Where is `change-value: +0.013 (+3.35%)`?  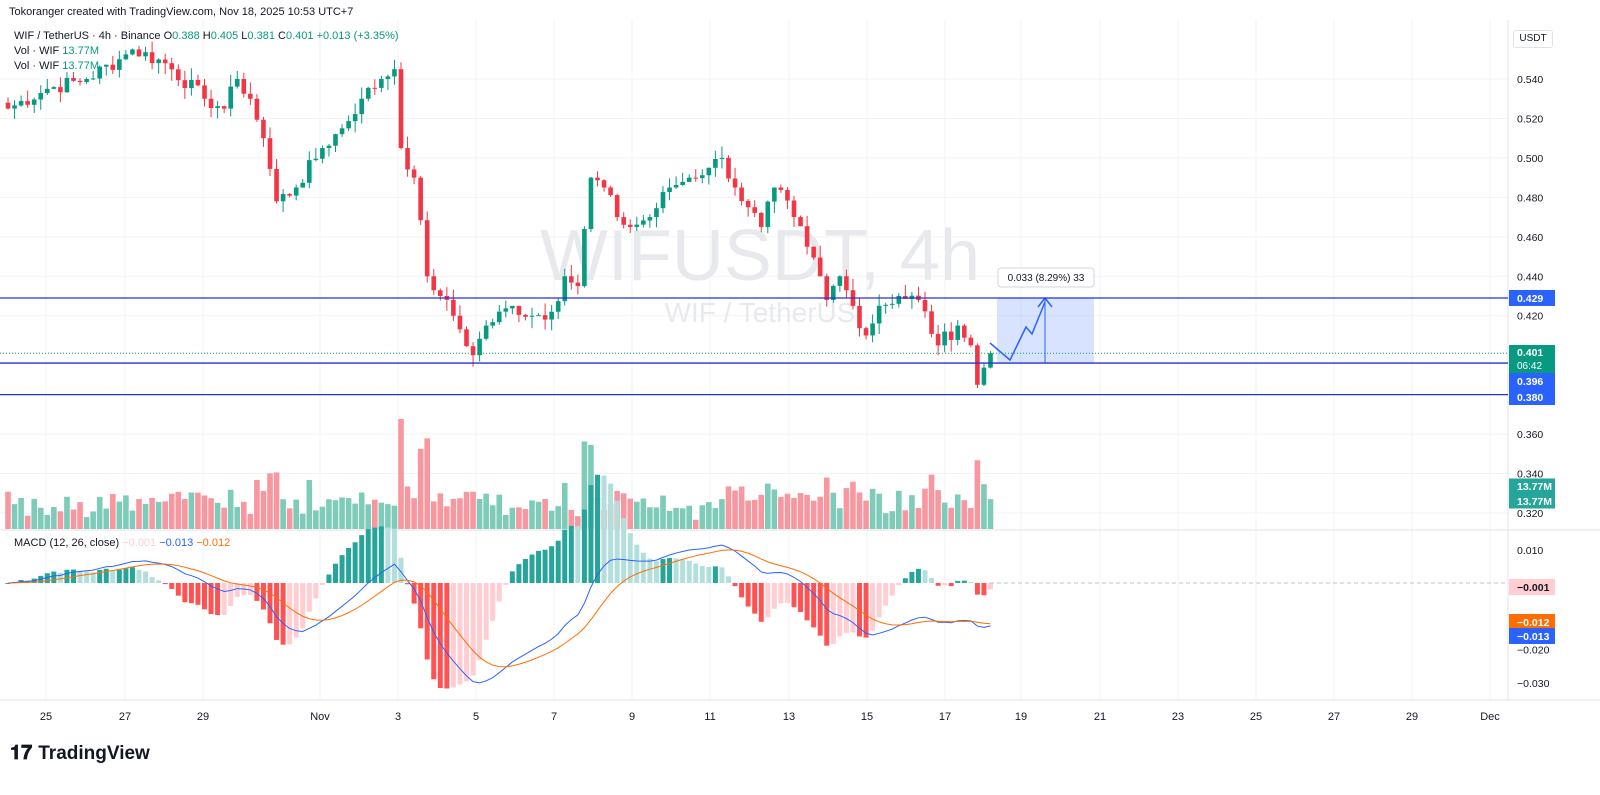
change-value: +0.013 (+3.35%) is located at coordinates (357, 36).